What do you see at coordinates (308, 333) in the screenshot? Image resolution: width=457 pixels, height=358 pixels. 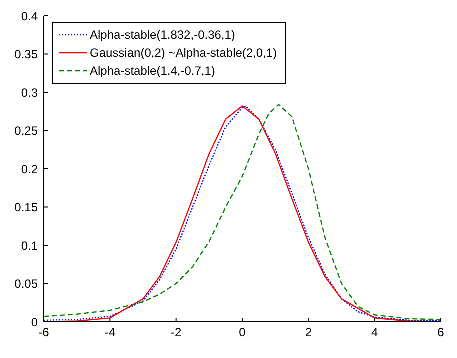 I see `x-tick-label: 2` at bounding box center [308, 333].